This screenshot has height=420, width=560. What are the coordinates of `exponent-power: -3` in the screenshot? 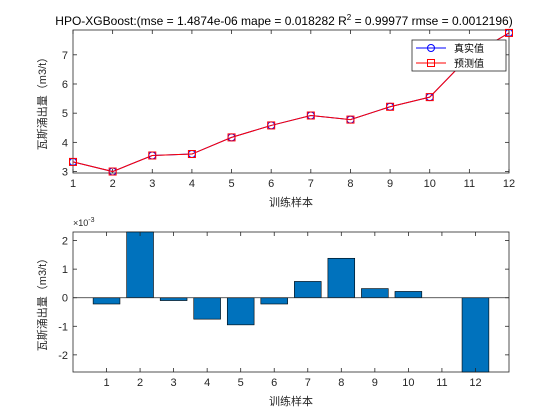 It's located at (91, 220).